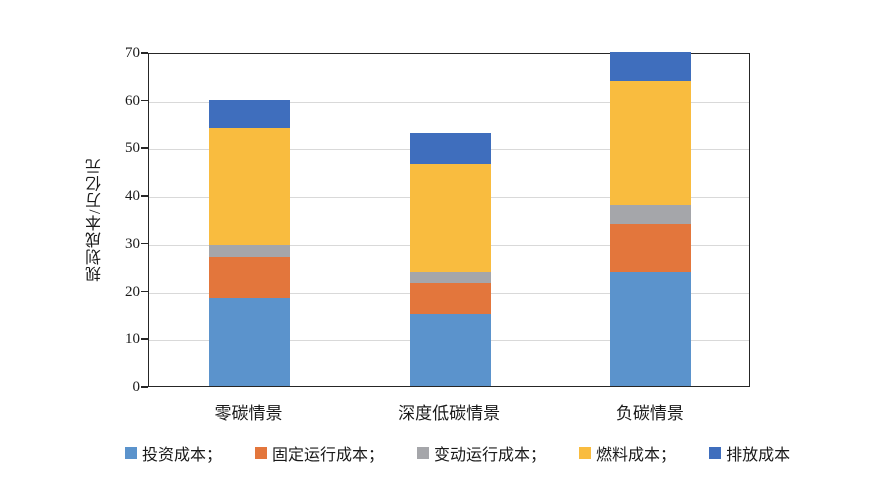 Image resolution: width=879 pixels, height=501 pixels. I want to click on legend-label-fuel: 燃料成本；, so click(636, 455).